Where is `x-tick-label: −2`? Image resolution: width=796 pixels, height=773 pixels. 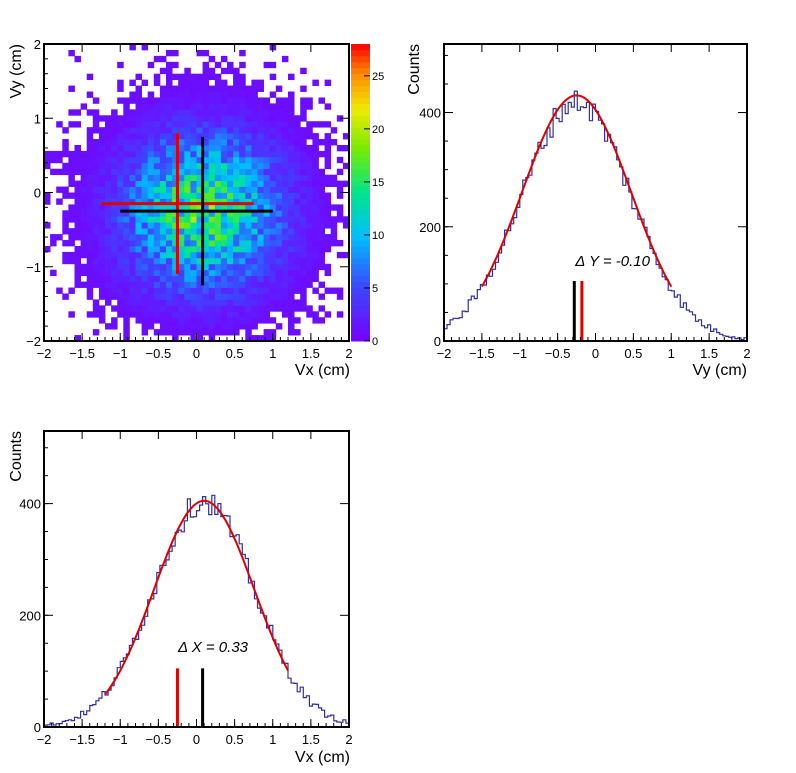 x-tick-label: −2 is located at coordinates (44, 353).